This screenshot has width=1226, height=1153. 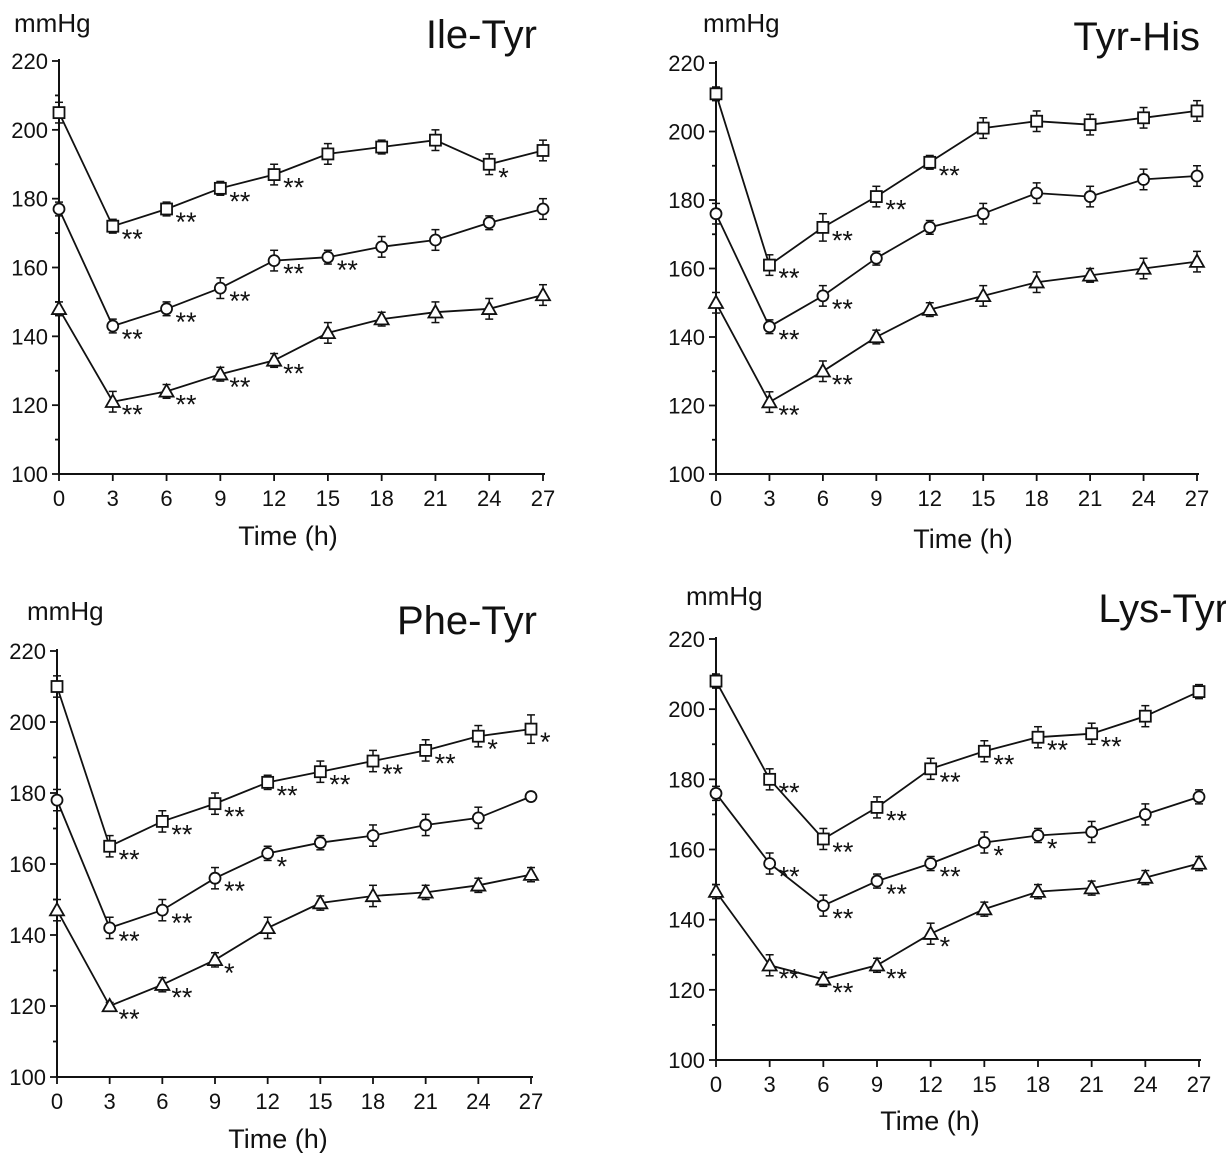 What do you see at coordinates (686, 1060) in the screenshot?
I see `y-tick-label: 100` at bounding box center [686, 1060].